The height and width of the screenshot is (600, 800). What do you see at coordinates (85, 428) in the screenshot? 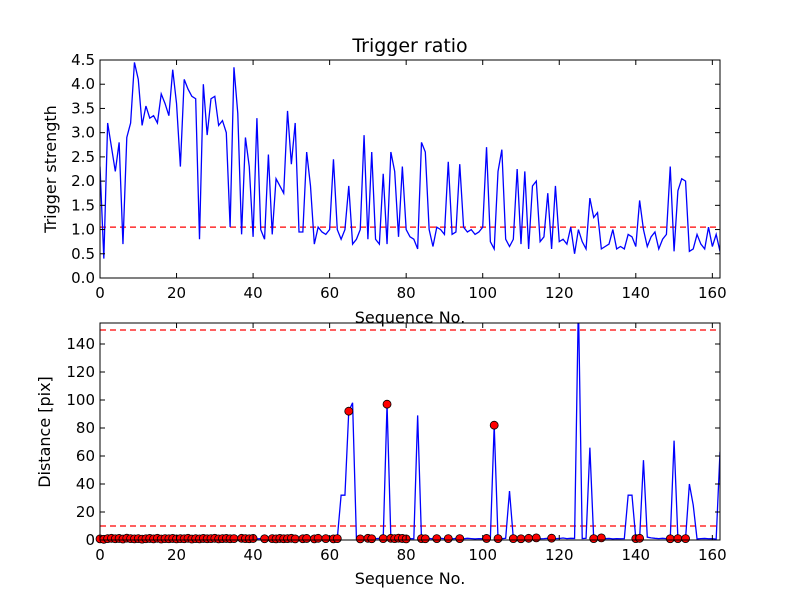
I see `bottom-y-tick-label: 80` at bounding box center [85, 428].